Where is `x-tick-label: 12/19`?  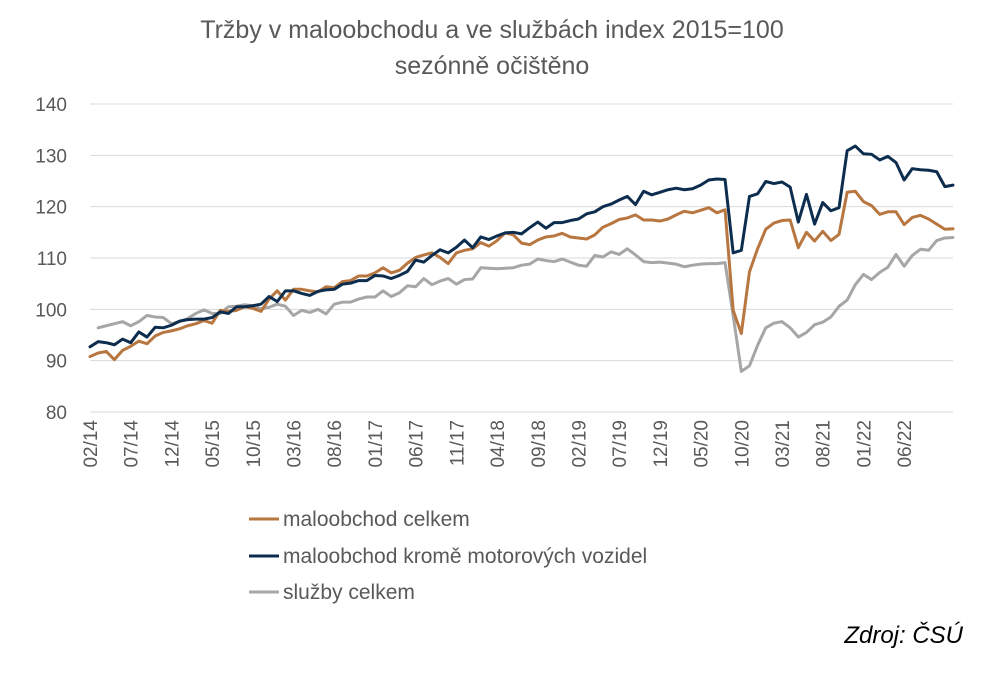
x-tick-label: 12/19 is located at coordinates (661, 444).